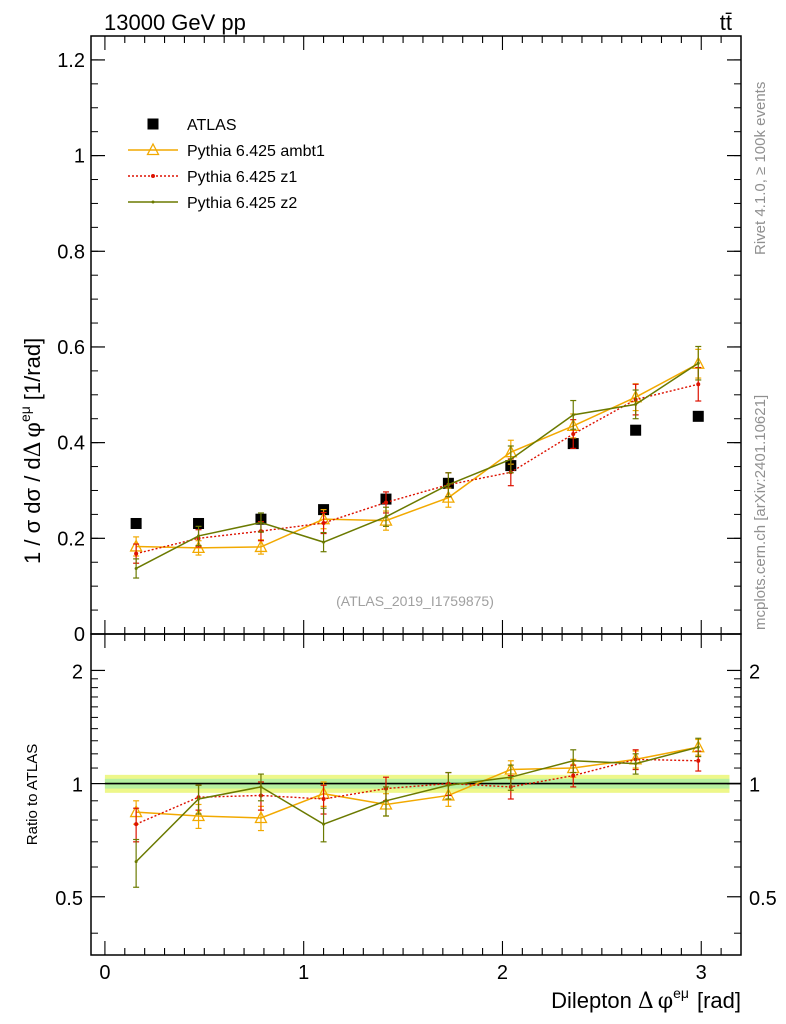 This screenshot has width=786, height=1024. What do you see at coordinates (646, 1001) in the screenshot?
I see `xlabel-delta: Δ` at bounding box center [646, 1001].